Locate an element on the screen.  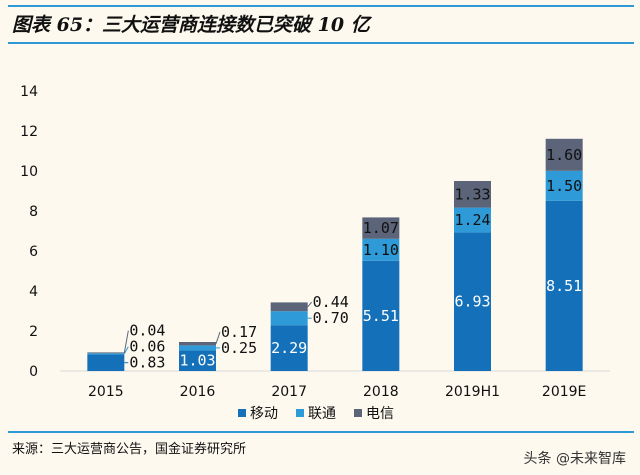
y-tick-label: 0 is located at coordinates (33, 372).